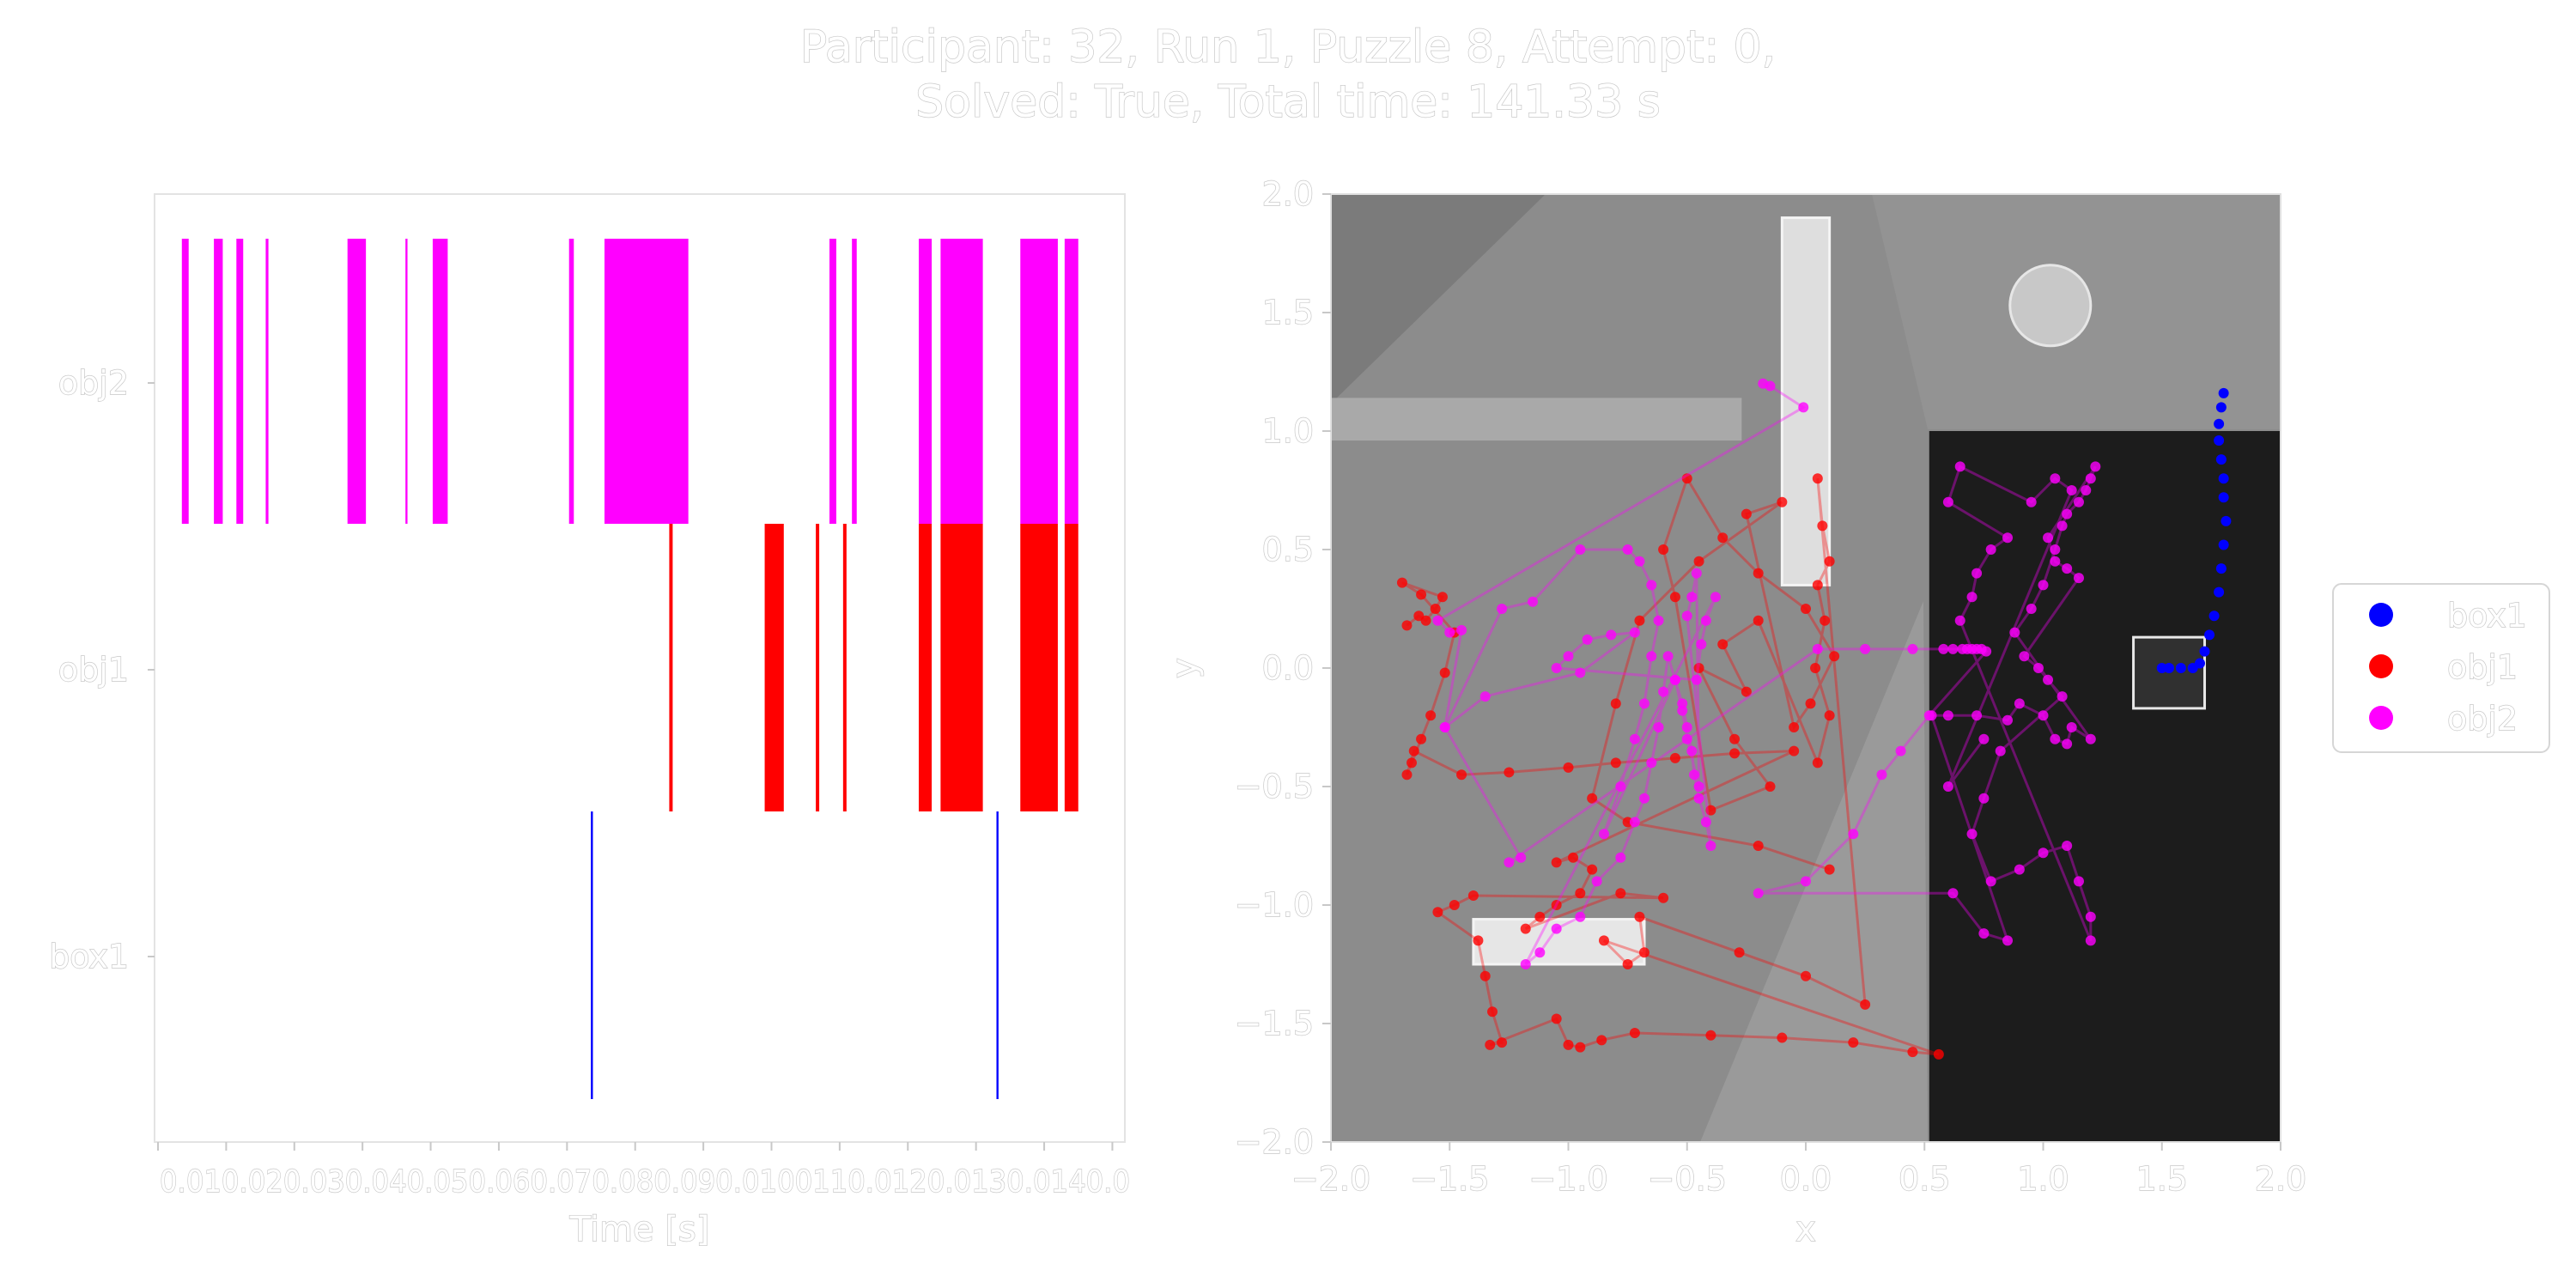 This screenshot has width=2576, height=1288. I want to click on legend-label-obj2: obj2, so click(2482, 719).